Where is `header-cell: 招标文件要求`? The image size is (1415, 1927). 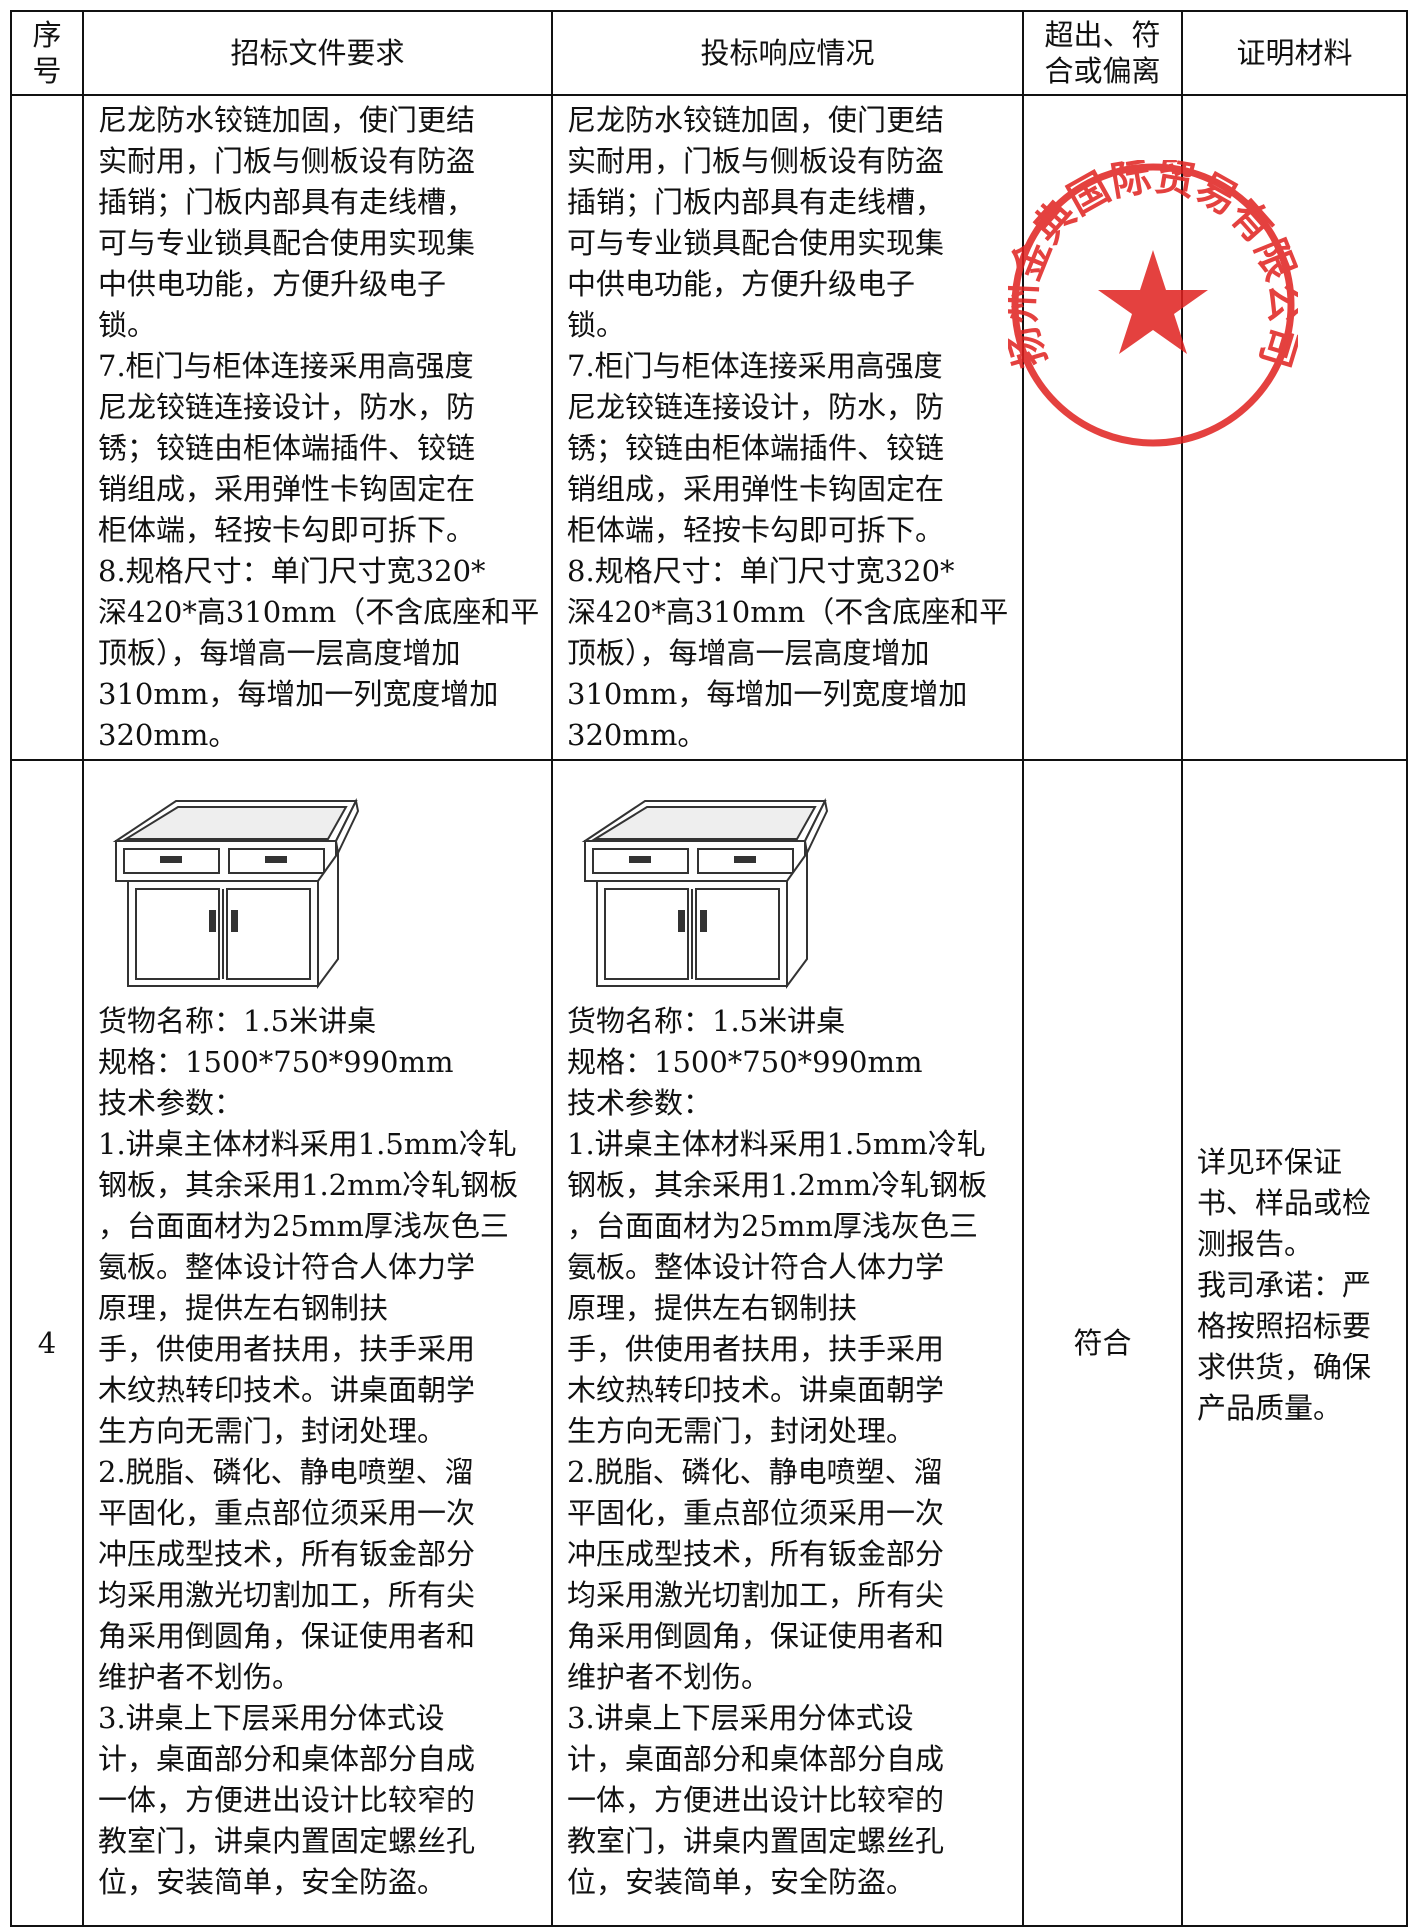 header-cell: 招标文件要求 is located at coordinates (317, 53).